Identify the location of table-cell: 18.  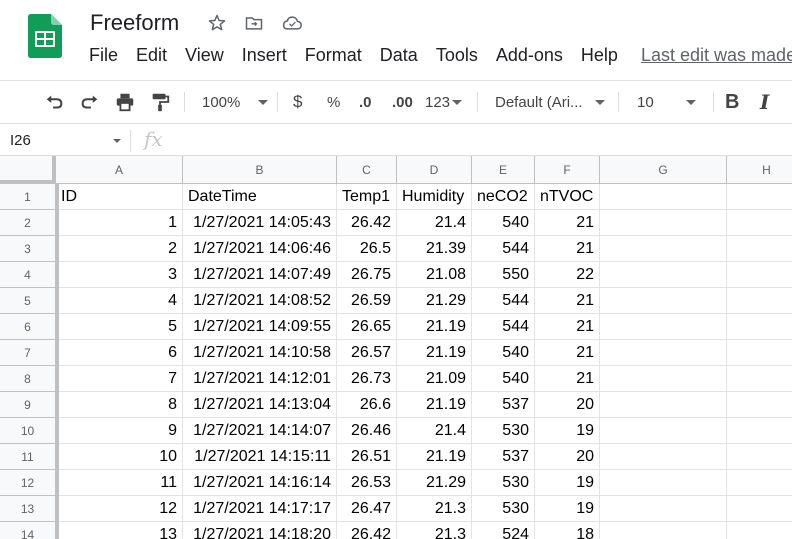
(567, 530).